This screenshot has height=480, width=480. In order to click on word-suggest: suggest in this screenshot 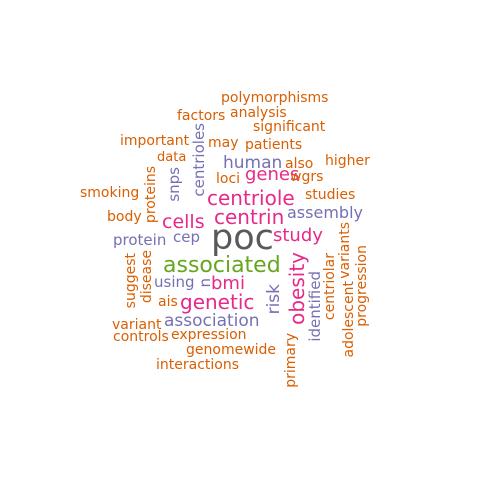, I will do `click(131, 281)`.